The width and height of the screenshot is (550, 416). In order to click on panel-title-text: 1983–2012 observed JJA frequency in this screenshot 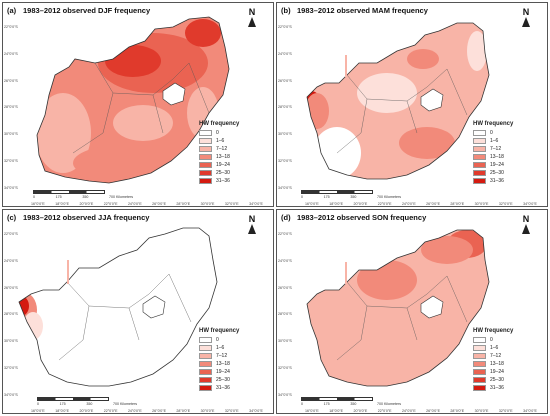, I will do `click(86, 217)`.